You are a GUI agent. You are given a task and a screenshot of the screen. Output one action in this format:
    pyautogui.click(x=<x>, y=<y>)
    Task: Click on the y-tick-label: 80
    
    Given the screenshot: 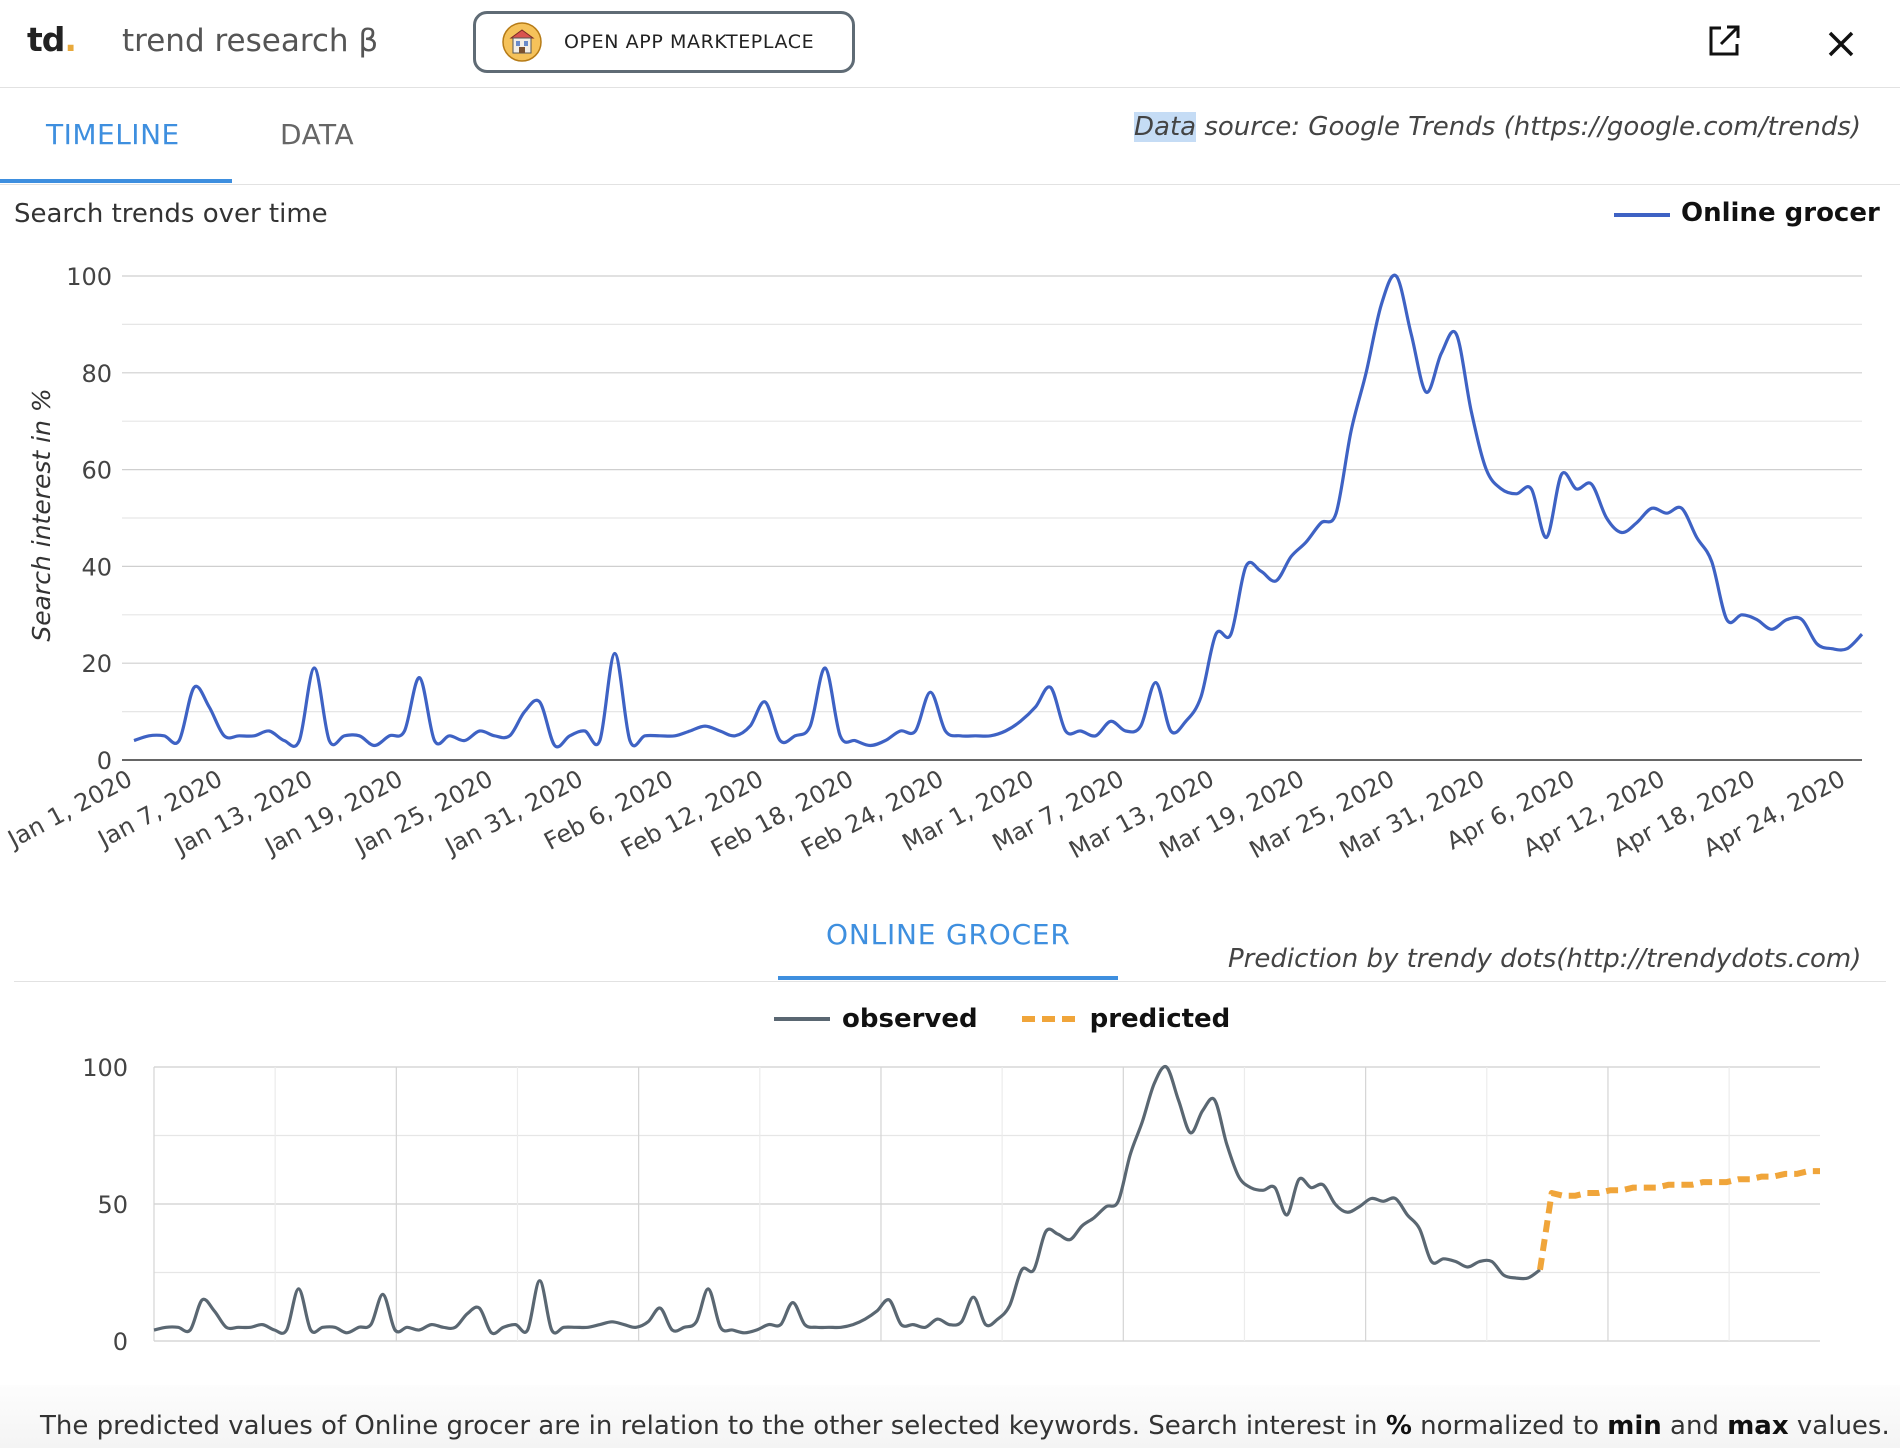 What is the action you would take?
    pyautogui.click(x=96, y=374)
    